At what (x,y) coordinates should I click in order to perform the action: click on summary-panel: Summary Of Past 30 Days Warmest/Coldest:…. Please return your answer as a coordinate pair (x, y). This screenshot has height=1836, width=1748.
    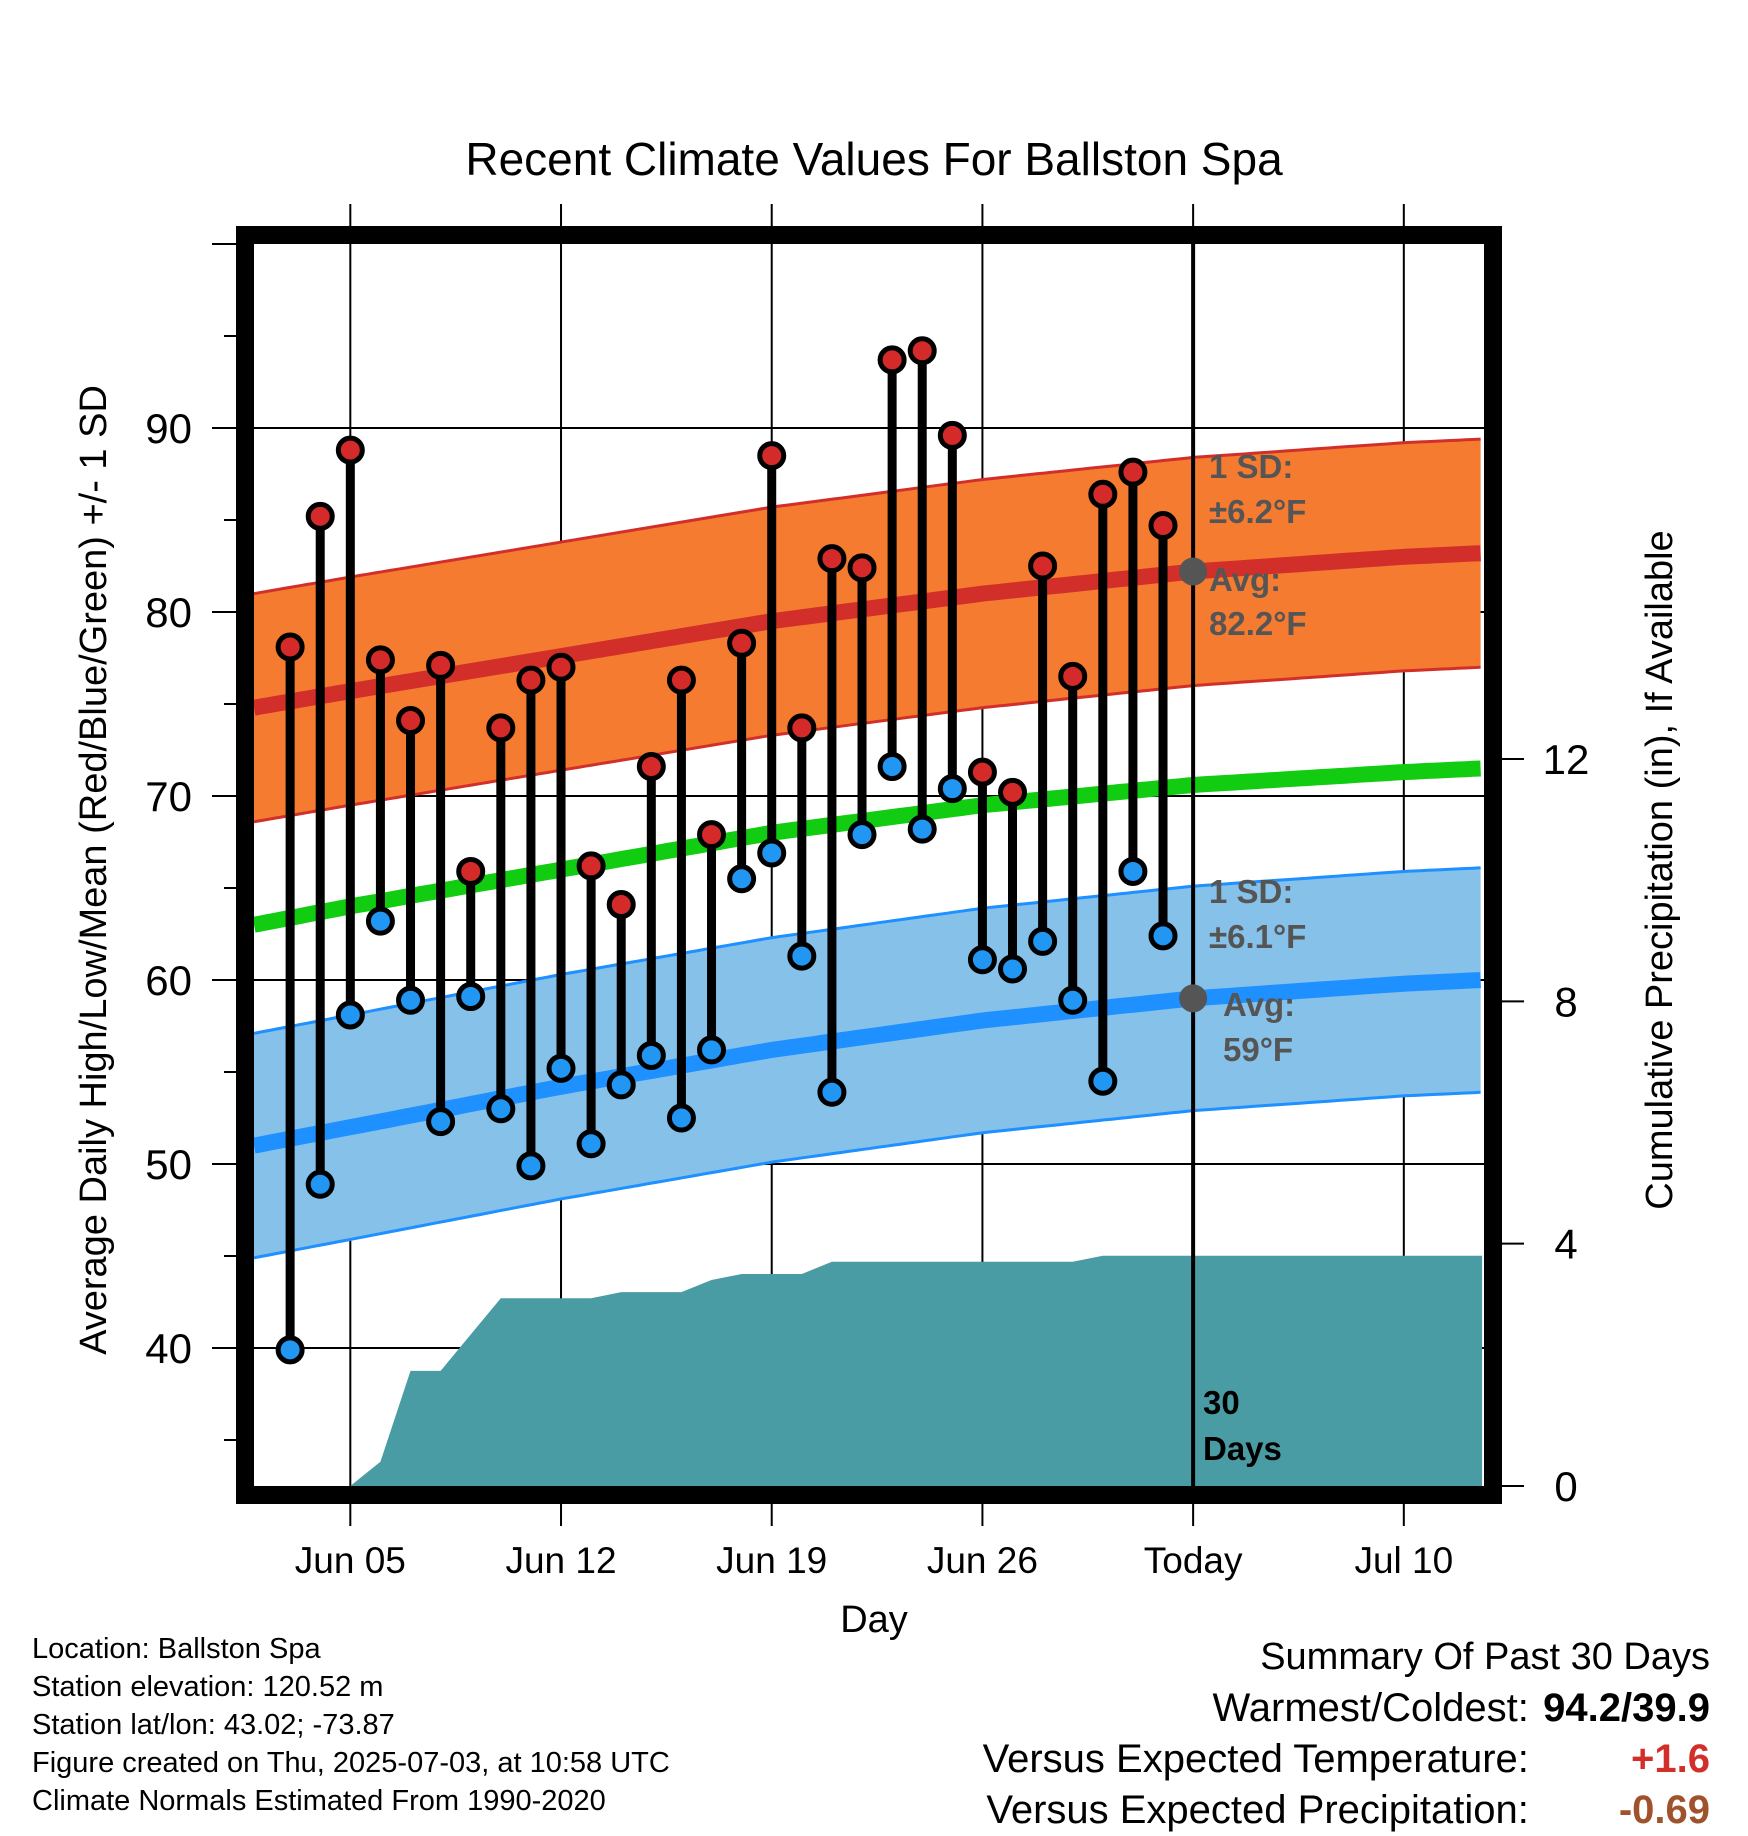
    Looking at the image, I should click on (1346, 1734).